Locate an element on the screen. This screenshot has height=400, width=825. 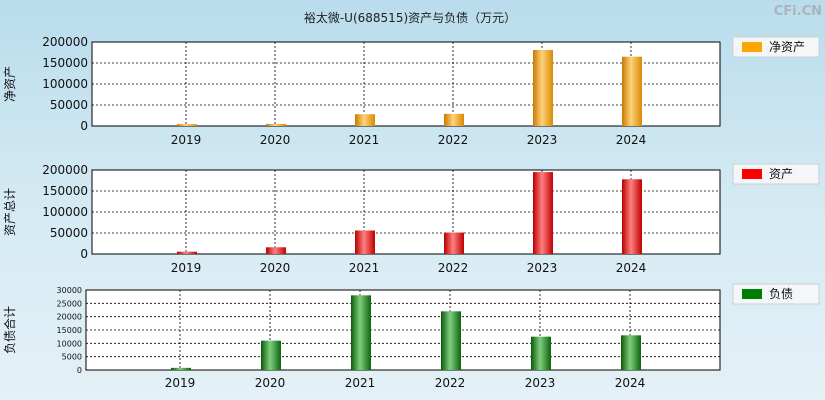
legend: 净资产 is located at coordinates (776, 47).